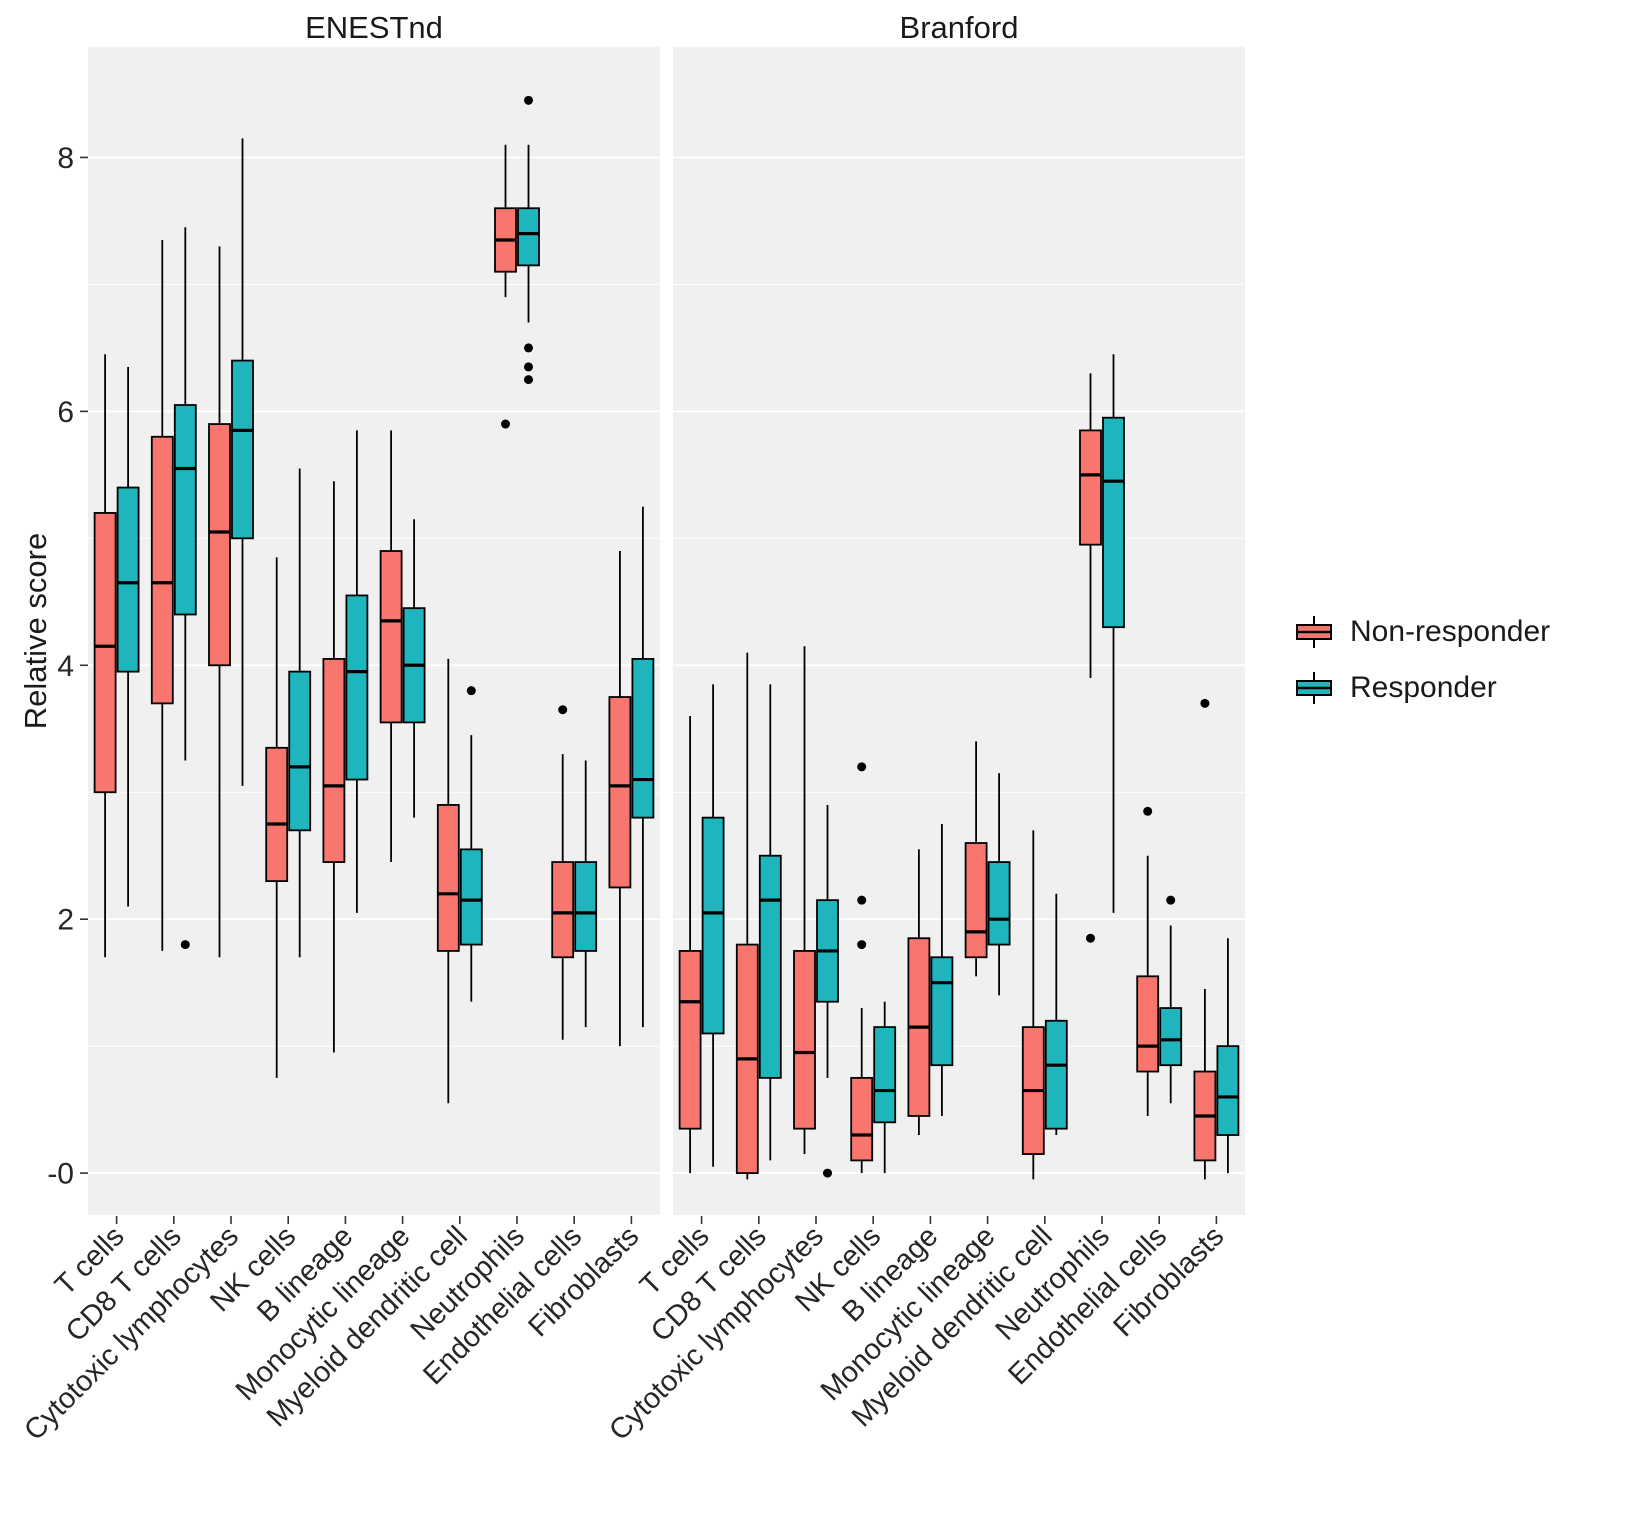 The image size is (1630, 1539). I want to click on y-tick-label: -0, so click(60, 1174).